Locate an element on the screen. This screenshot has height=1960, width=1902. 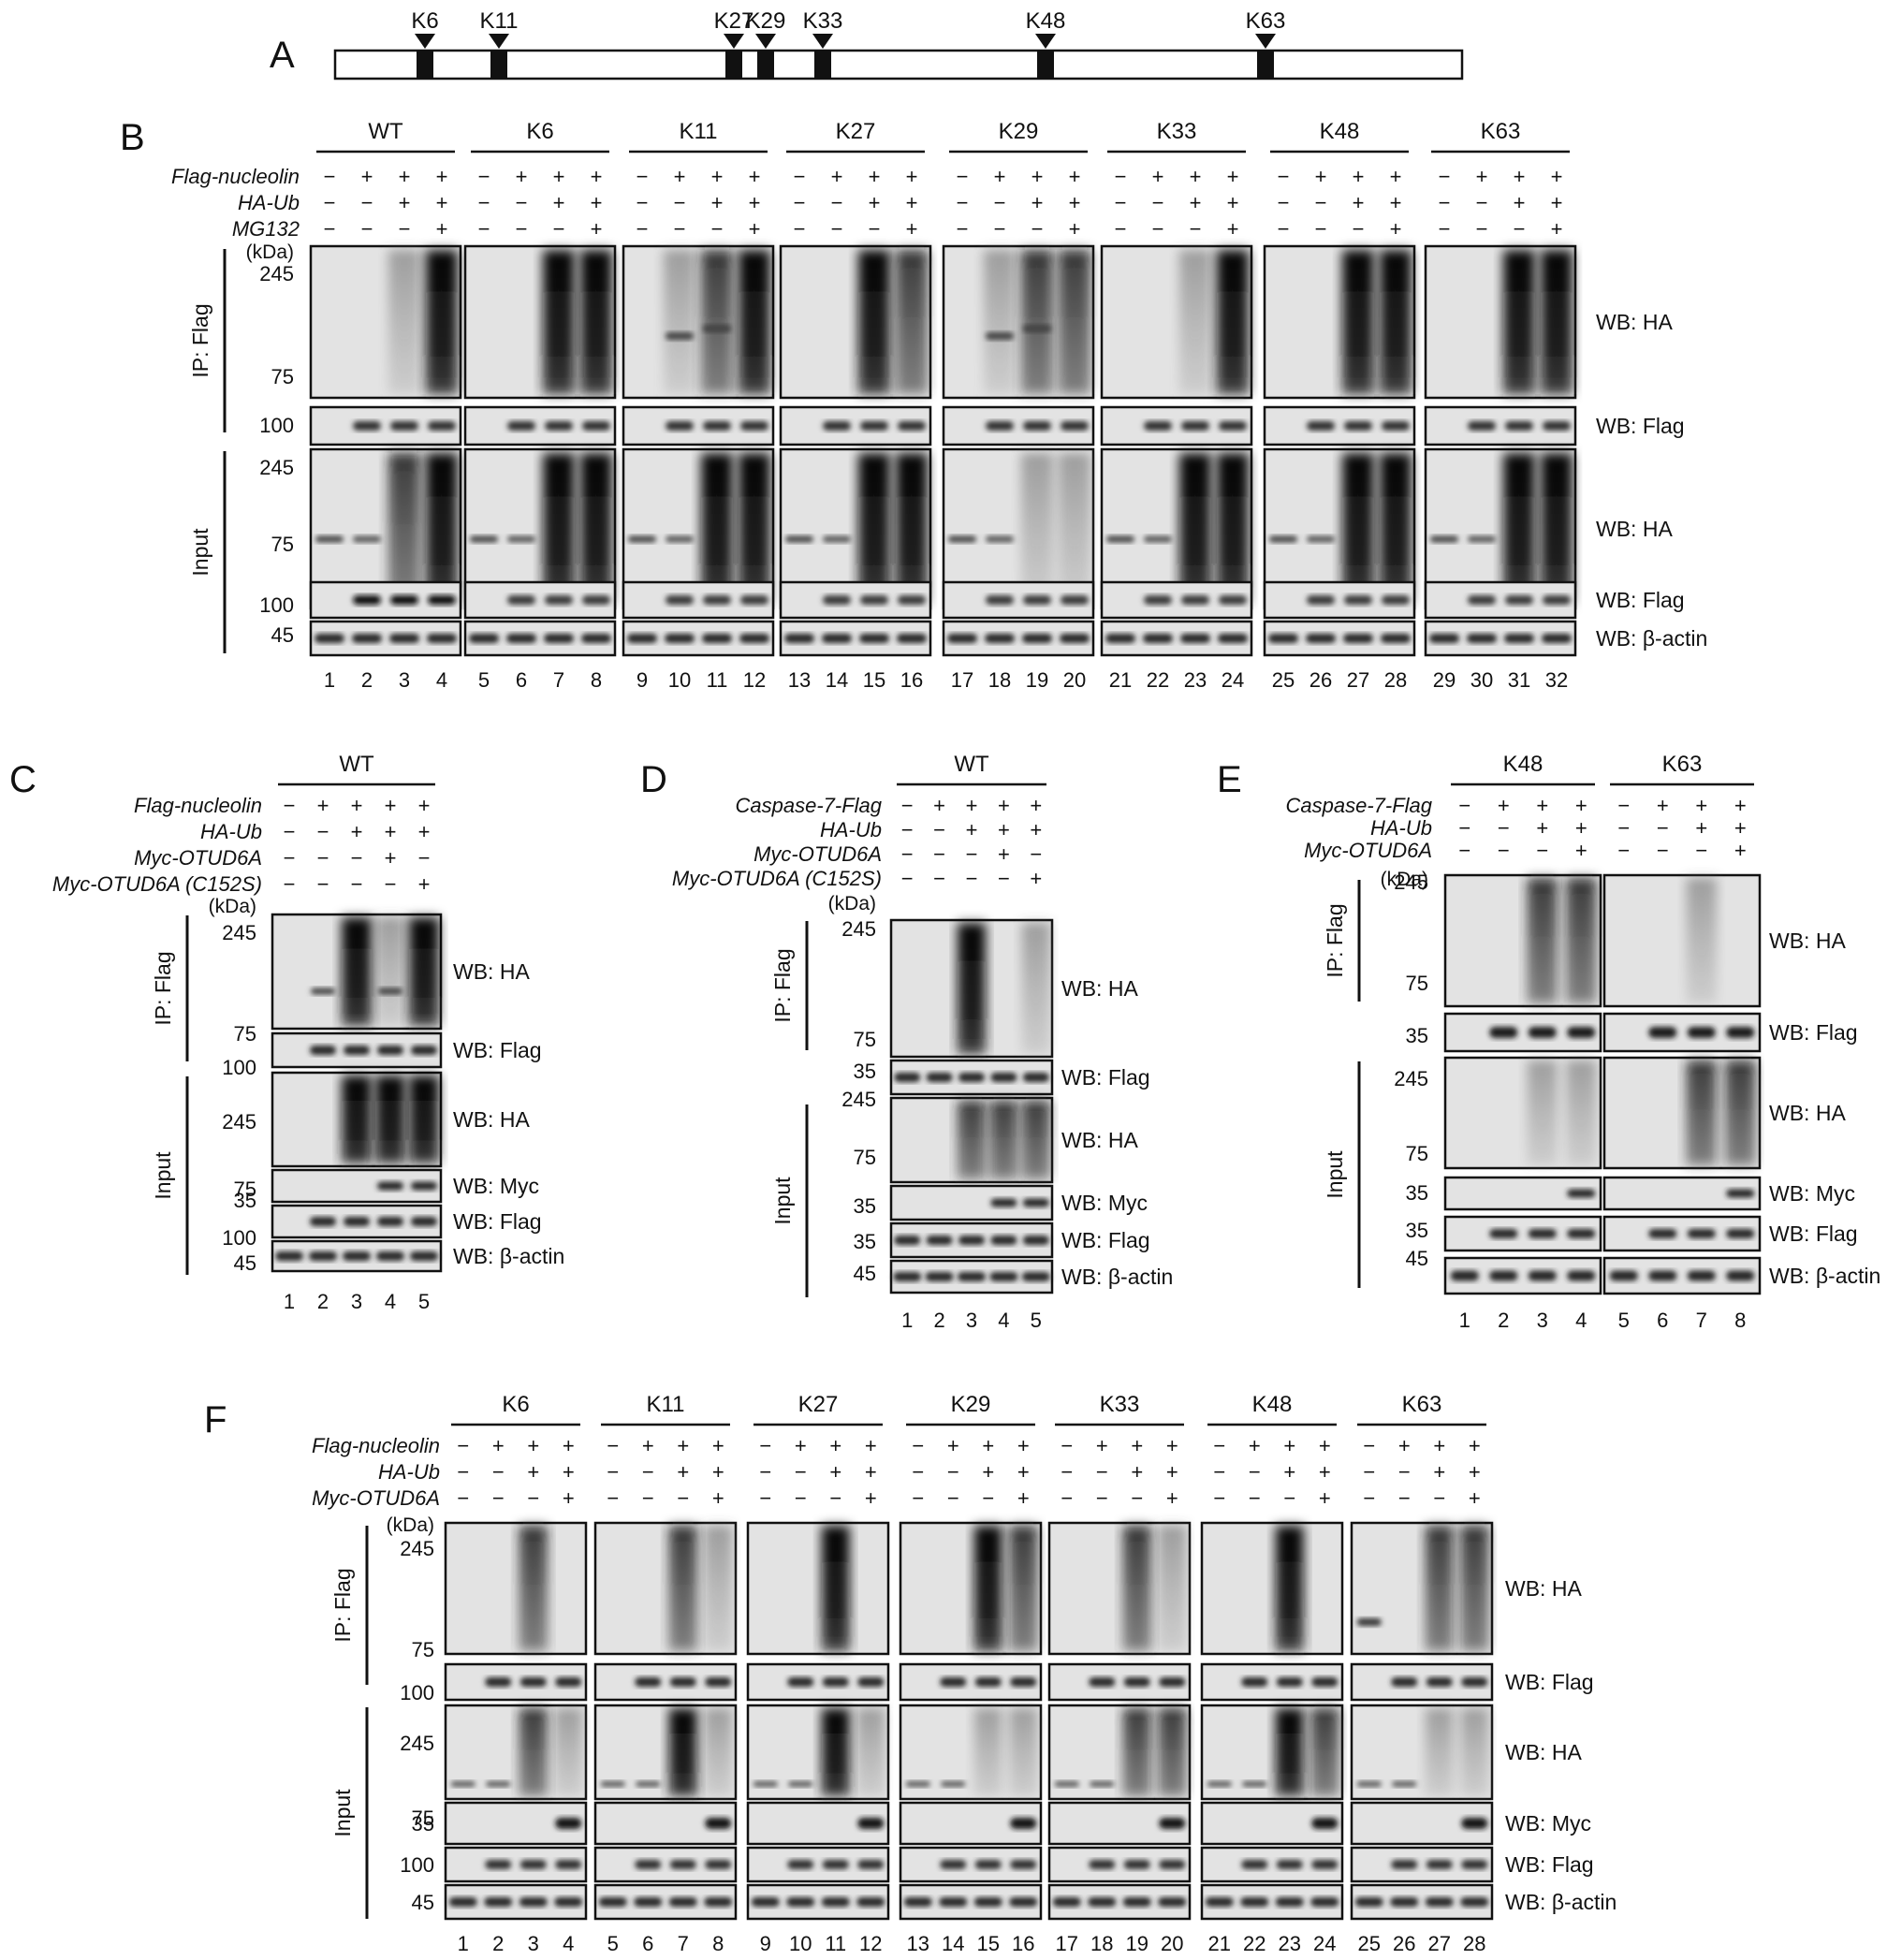
lane-number: 1 is located at coordinates (1464, 1320).